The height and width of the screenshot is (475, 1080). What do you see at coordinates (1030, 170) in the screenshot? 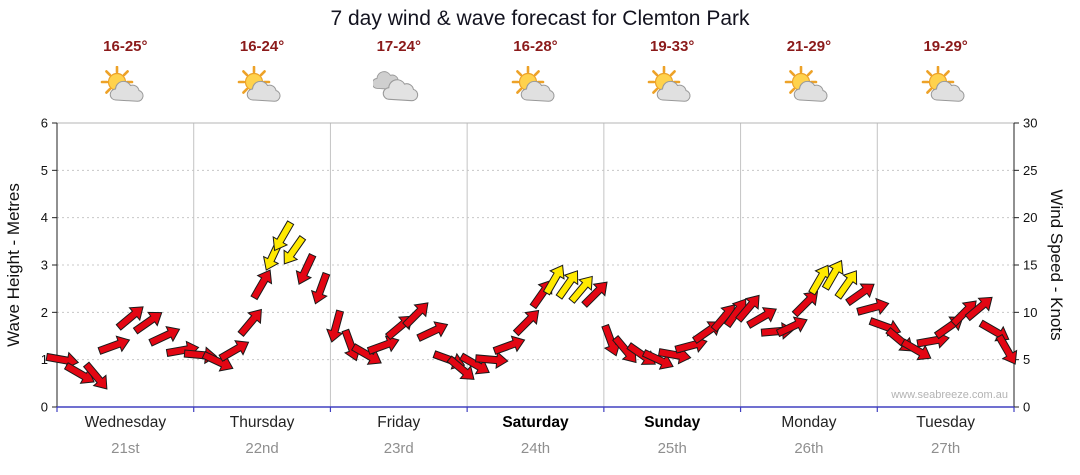
I see `right-tick-label: 25` at bounding box center [1030, 170].